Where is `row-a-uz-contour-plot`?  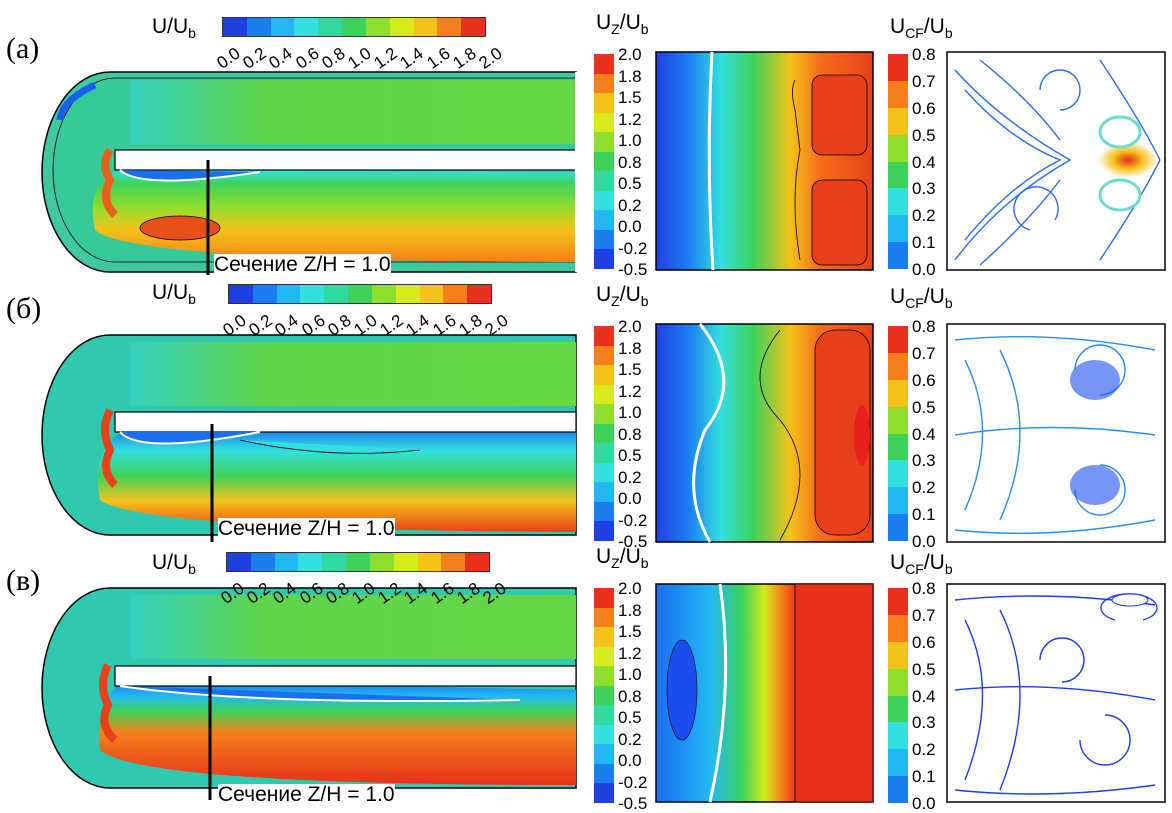 row-a-uz-contour-plot is located at coordinates (764, 161).